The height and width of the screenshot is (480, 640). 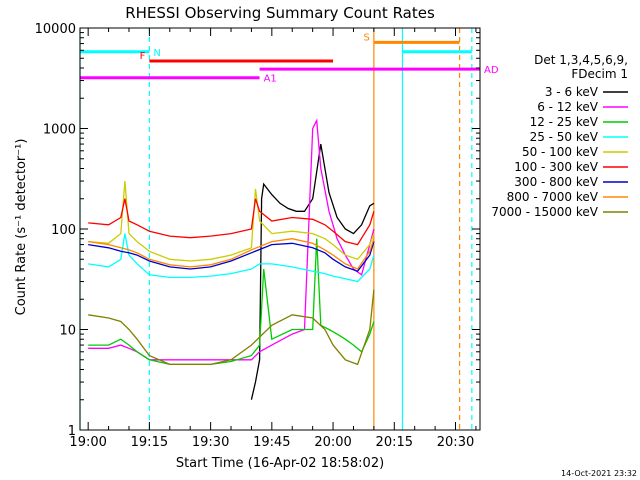 What do you see at coordinates (21, 227) in the screenshot?
I see `y-axis-label: Count Rate (s⁻¹ detector⁻¹)` at bounding box center [21, 227].